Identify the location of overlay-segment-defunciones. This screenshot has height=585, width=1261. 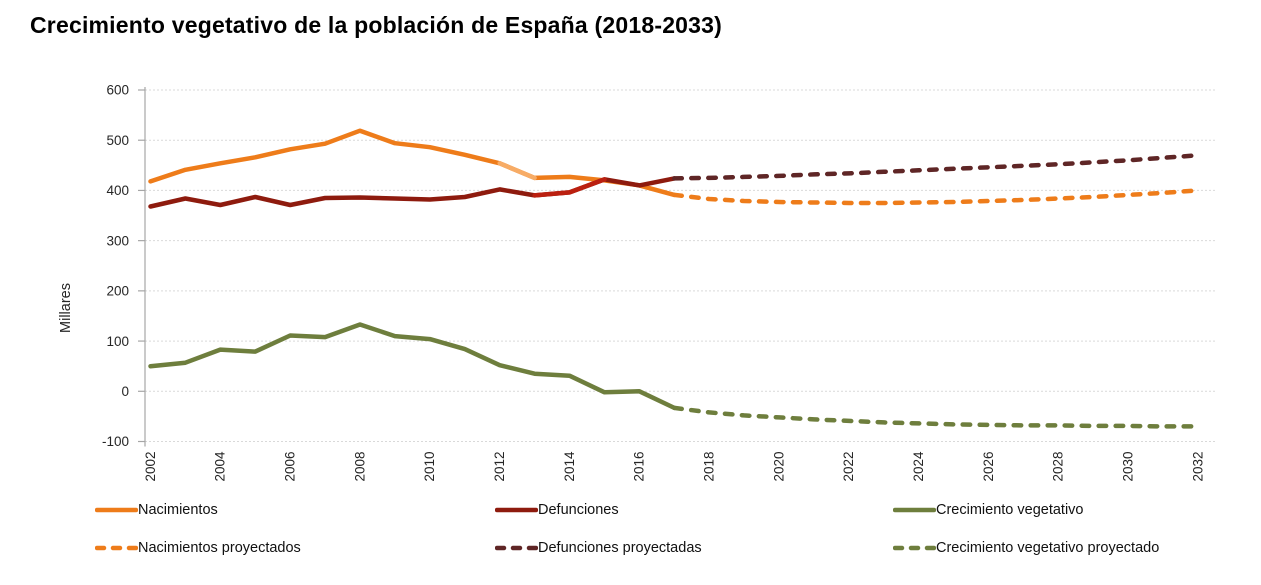
(569, 187).